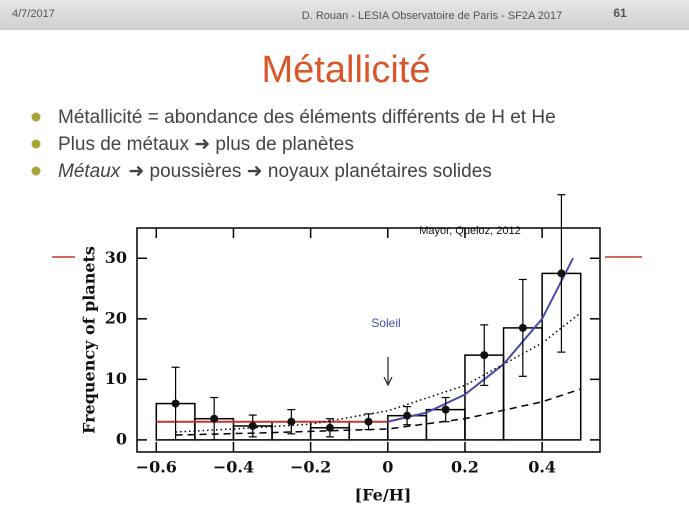  I want to click on x-tick-label: 0, so click(387, 467).